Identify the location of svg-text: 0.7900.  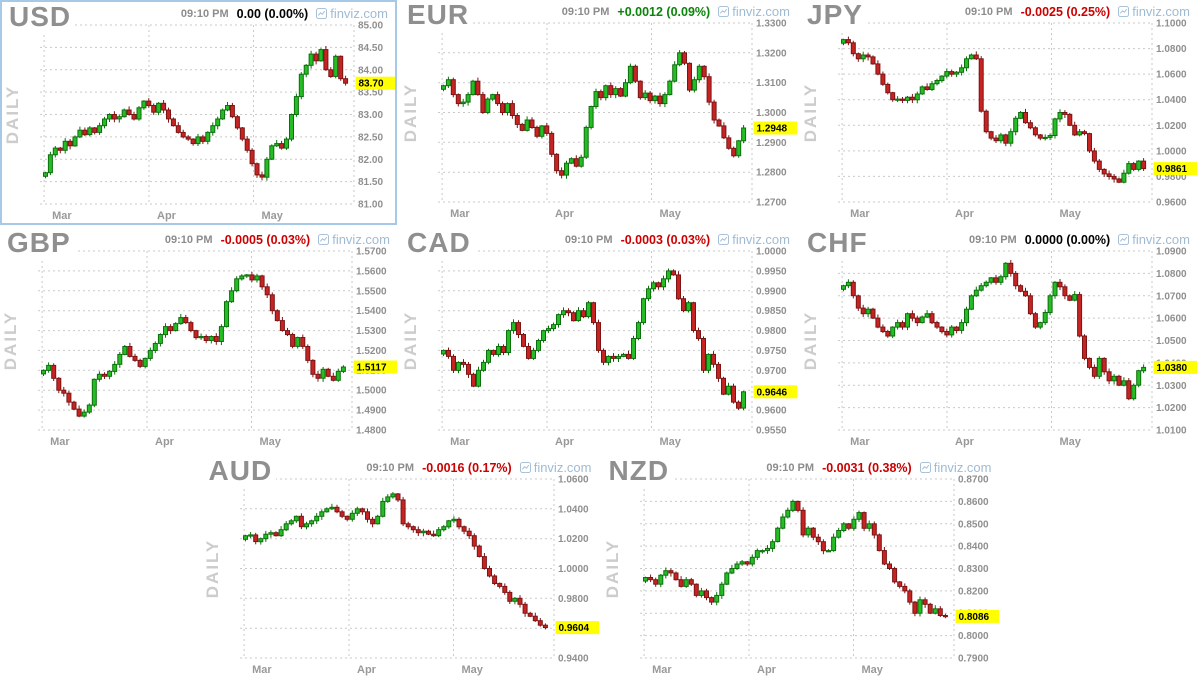
(973, 659).